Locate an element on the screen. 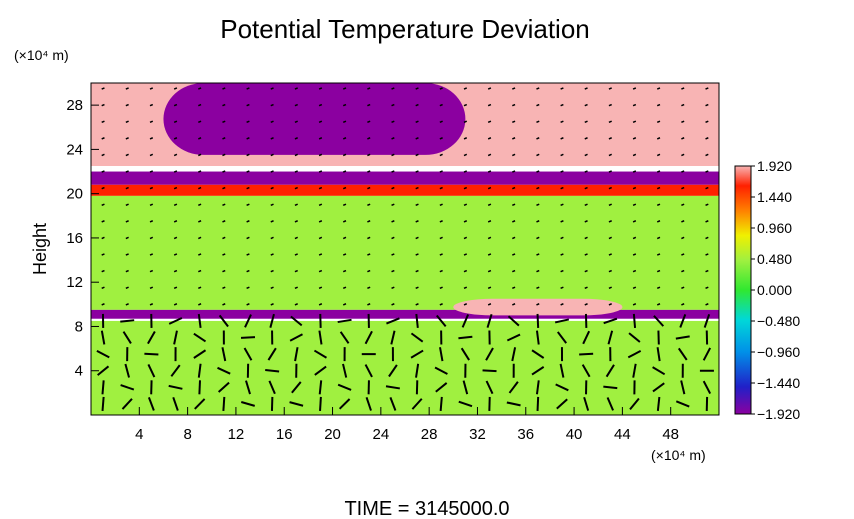  x-tick-label: 16 is located at coordinates (284, 434).